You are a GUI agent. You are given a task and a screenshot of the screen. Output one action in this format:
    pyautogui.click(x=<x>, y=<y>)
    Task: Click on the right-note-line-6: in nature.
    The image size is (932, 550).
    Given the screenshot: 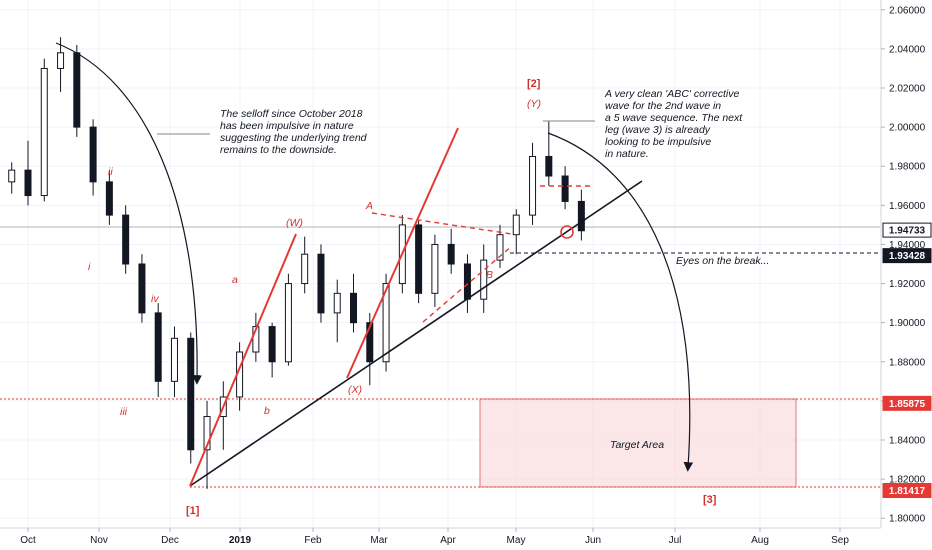 What is the action you would take?
    pyautogui.click(x=627, y=154)
    